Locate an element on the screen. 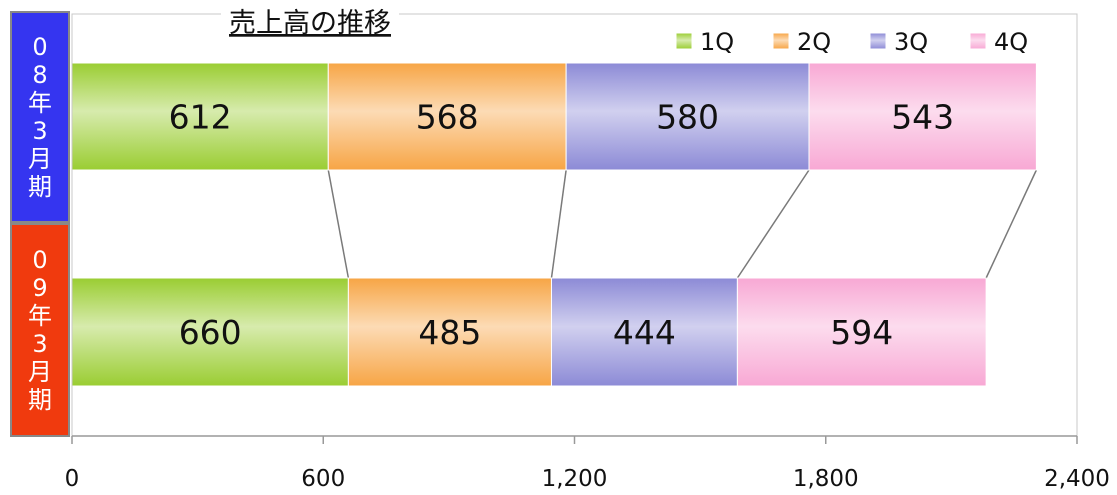 This screenshot has height=495, width=1117. category-labels: 0 8 年 3 月期 0 9 年 3 月期 is located at coordinates (40, 224).